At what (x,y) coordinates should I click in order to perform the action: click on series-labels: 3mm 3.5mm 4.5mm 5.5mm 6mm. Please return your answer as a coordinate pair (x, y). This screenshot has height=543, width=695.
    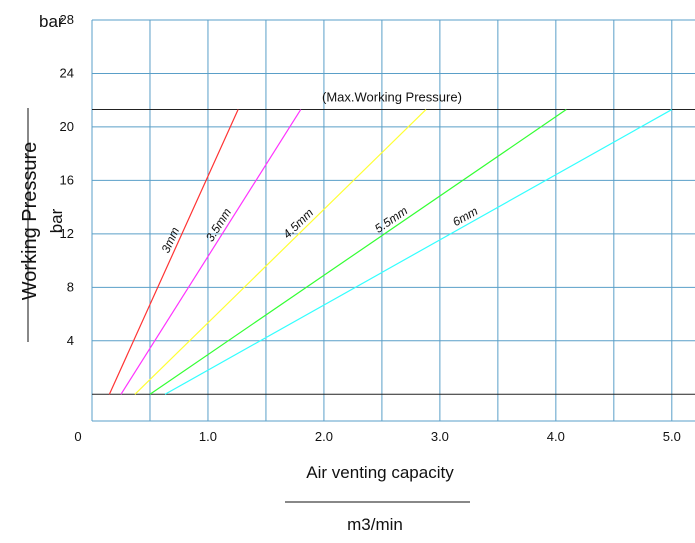
    Looking at the image, I should click on (319, 230).